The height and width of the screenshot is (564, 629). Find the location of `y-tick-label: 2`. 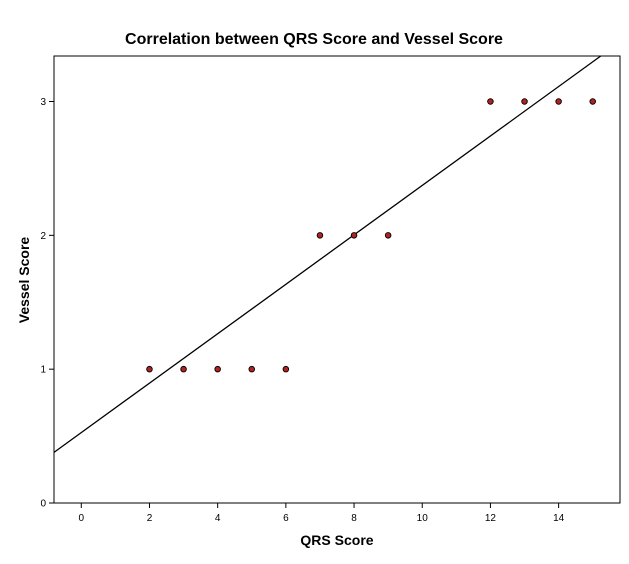

y-tick-label: 2 is located at coordinates (43, 236).